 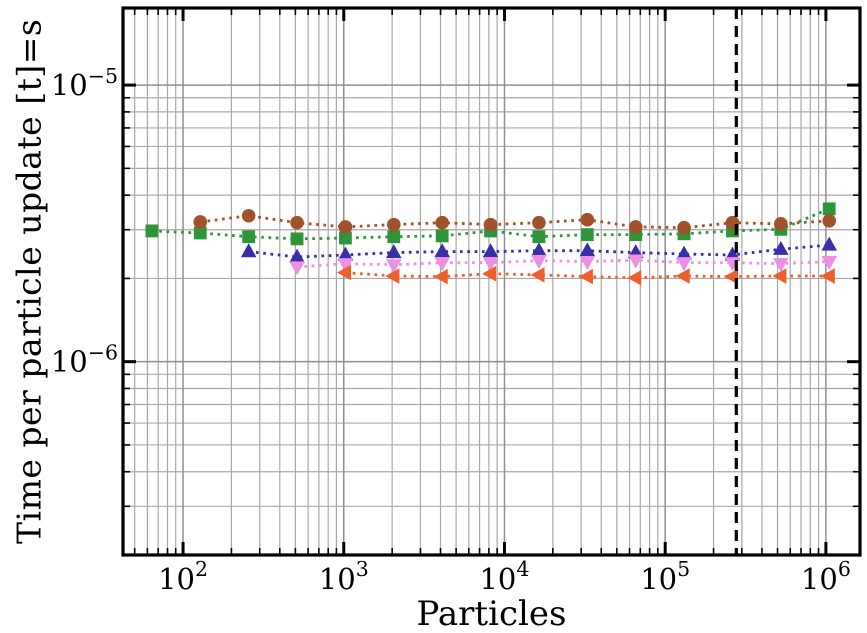 I want to click on y-axis-label: Time per particle update [t]=s, so click(x=29, y=281).